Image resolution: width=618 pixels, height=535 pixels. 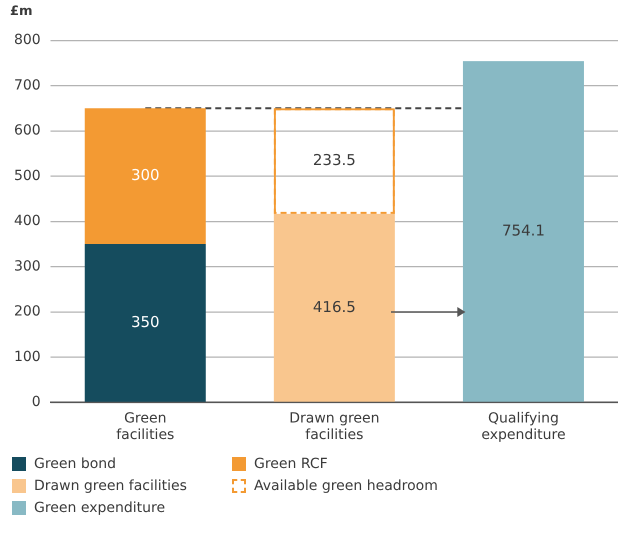 I want to click on legend-label: Green bond, so click(x=75, y=464).